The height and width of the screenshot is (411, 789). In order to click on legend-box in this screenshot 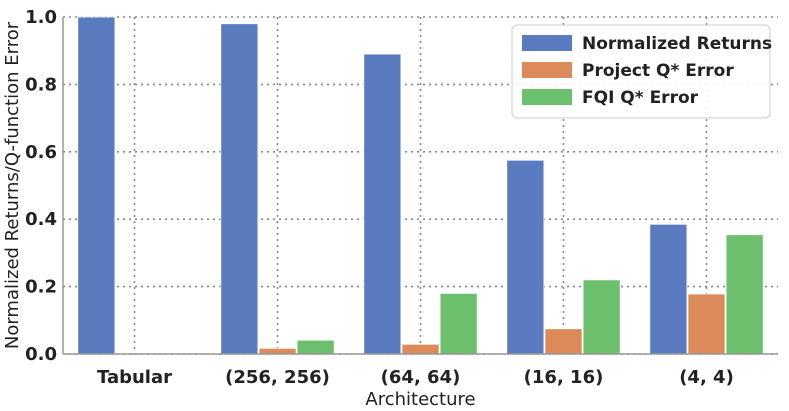, I will do `click(641, 71)`.